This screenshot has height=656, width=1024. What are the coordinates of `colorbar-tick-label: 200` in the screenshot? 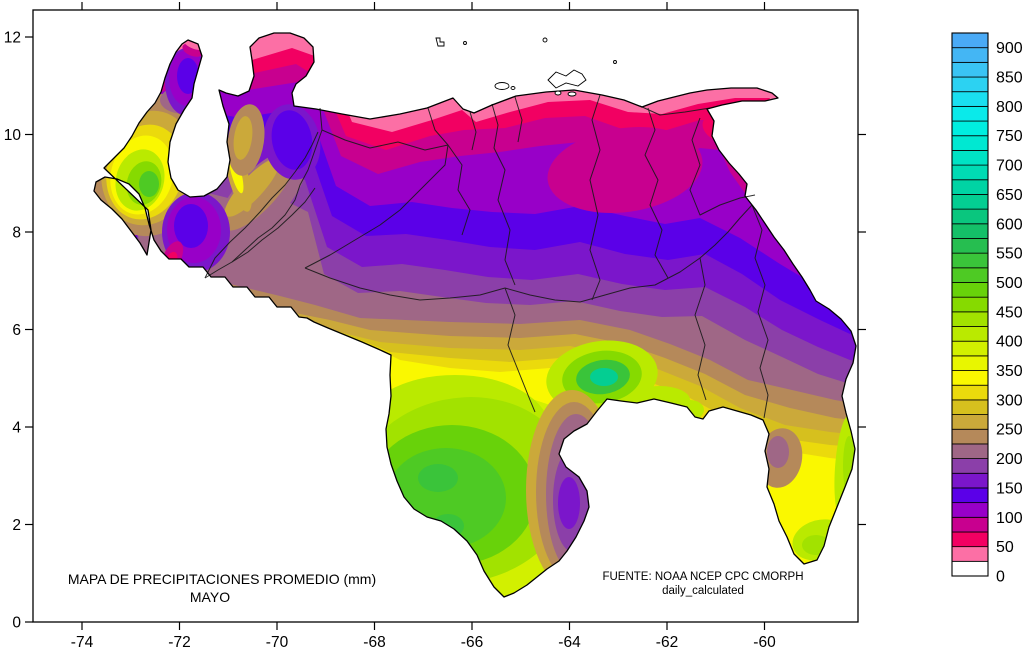 It's located at (1009, 459).